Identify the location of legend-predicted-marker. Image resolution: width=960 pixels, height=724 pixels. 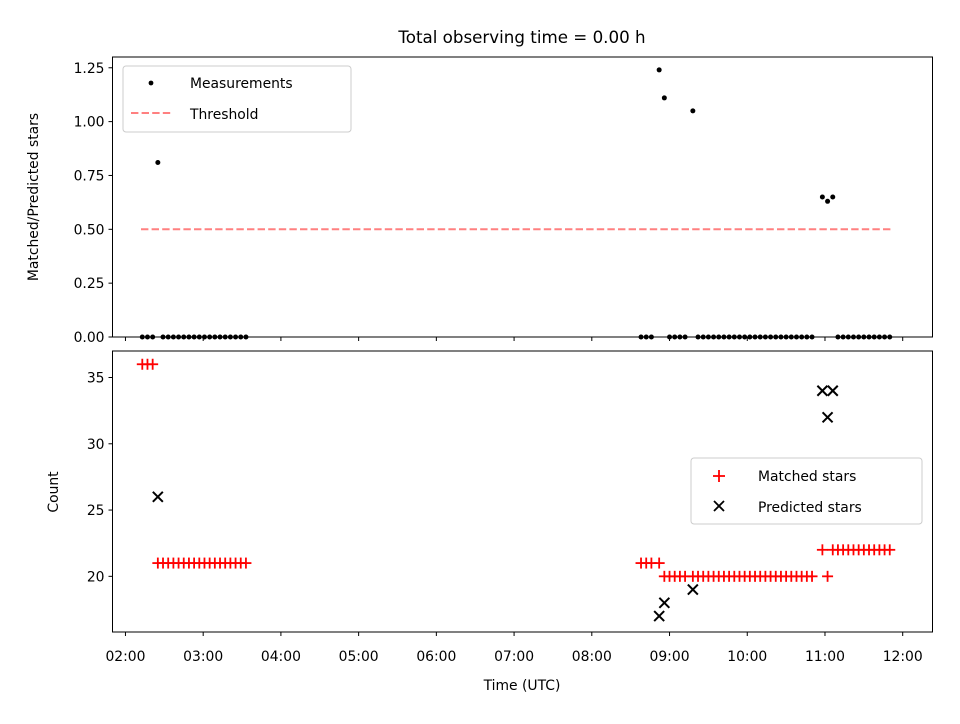
(719, 506).